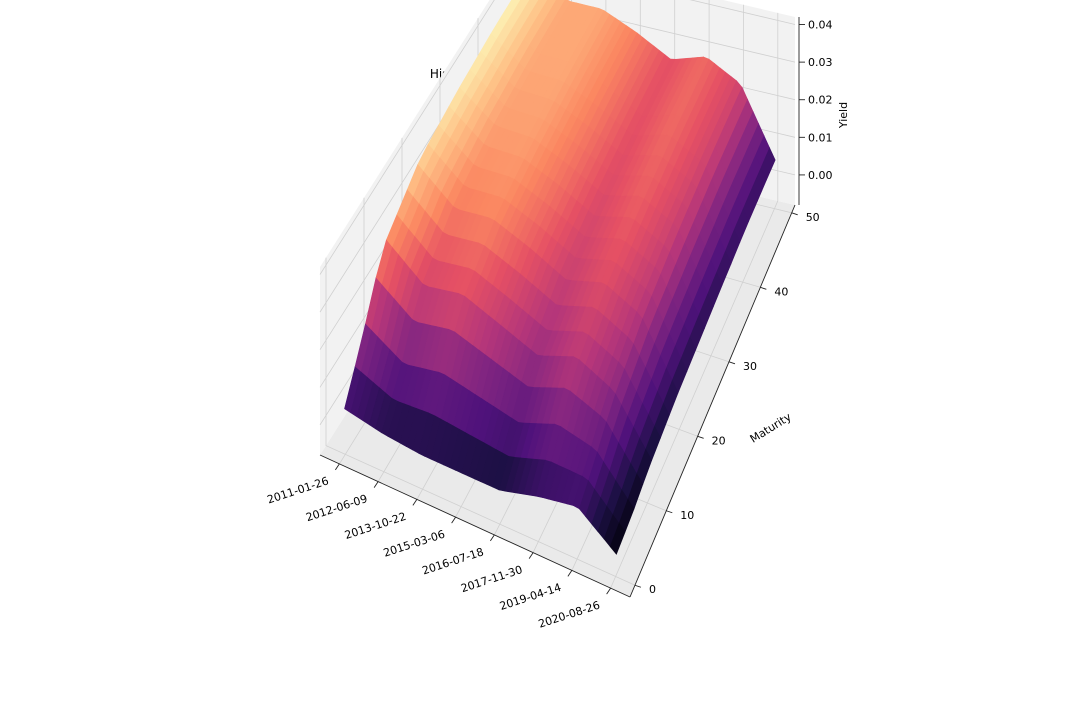 The height and width of the screenshot is (720, 1080). What do you see at coordinates (687, 515) in the screenshot?
I see `y-tick-label: 10` at bounding box center [687, 515].